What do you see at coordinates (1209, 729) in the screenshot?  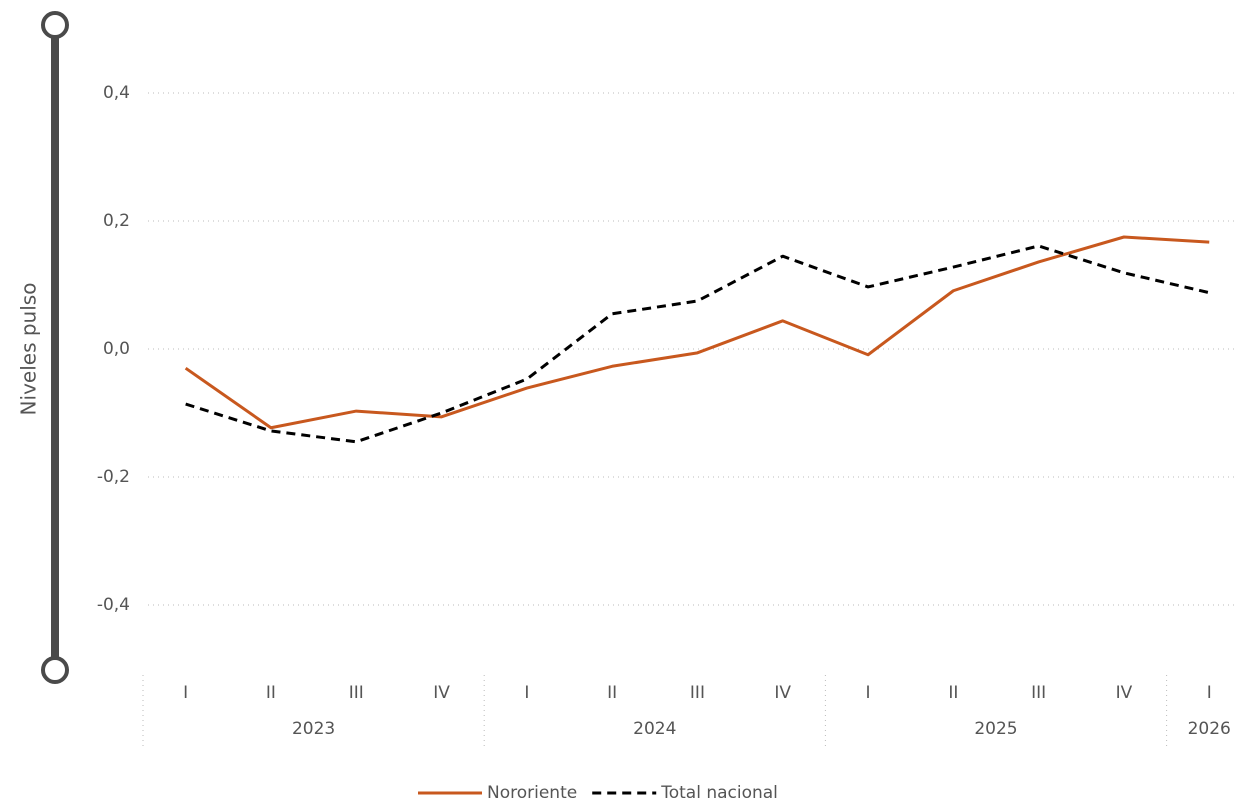 I see `x-group-label: 2026` at bounding box center [1209, 729].